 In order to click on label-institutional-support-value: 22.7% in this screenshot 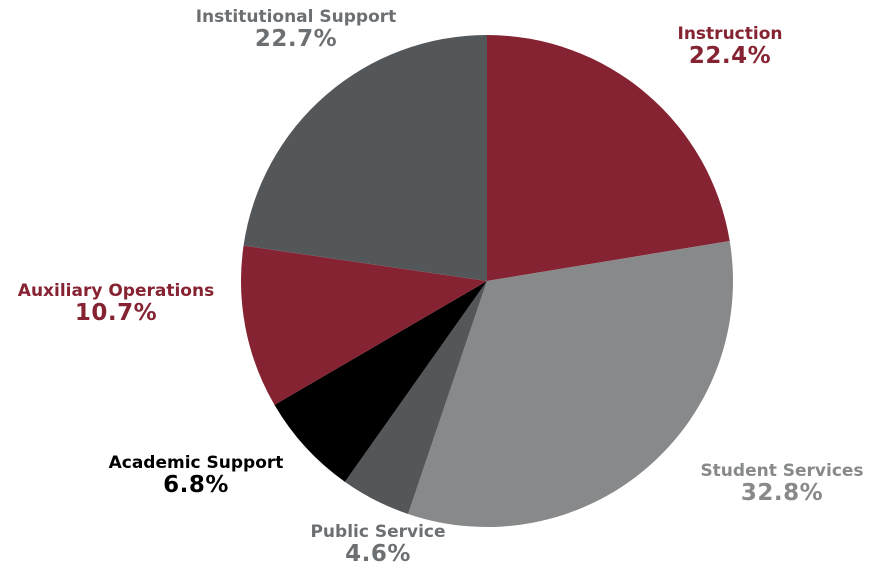, I will do `click(296, 38)`.